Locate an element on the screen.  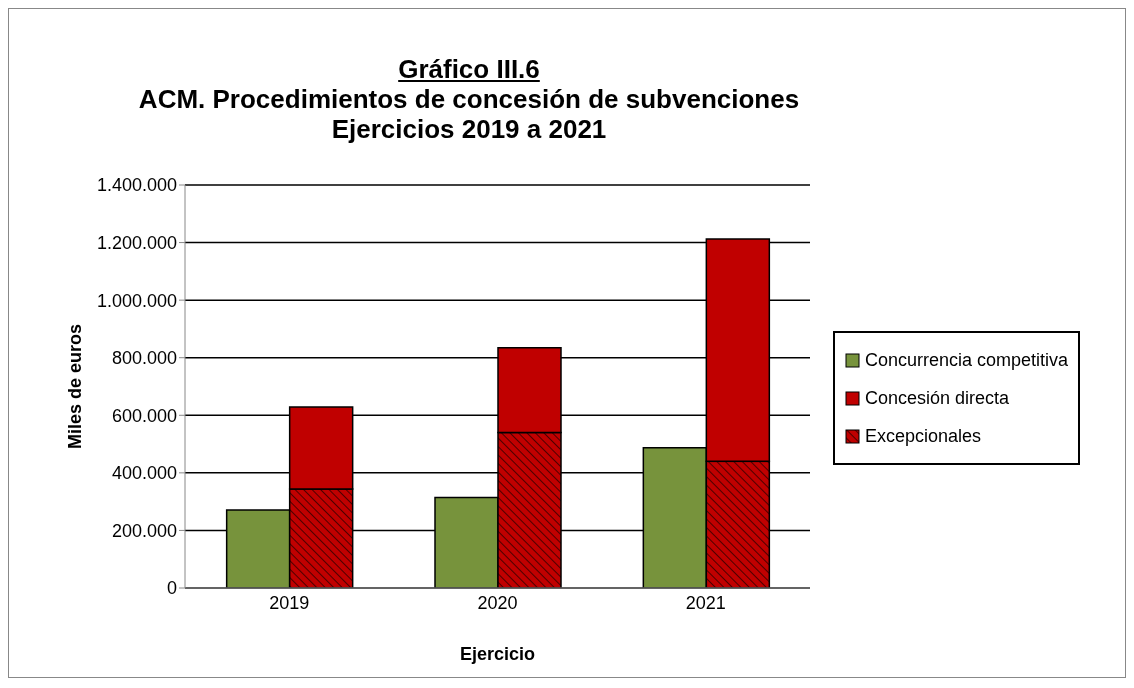
x-tick-label: 2019 is located at coordinates (289, 602).